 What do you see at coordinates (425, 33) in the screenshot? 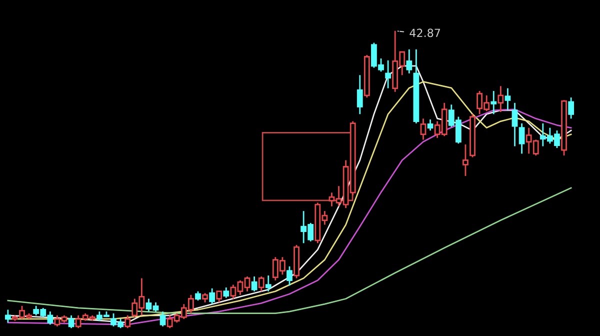
I see `annotation: 42.87` at bounding box center [425, 33].